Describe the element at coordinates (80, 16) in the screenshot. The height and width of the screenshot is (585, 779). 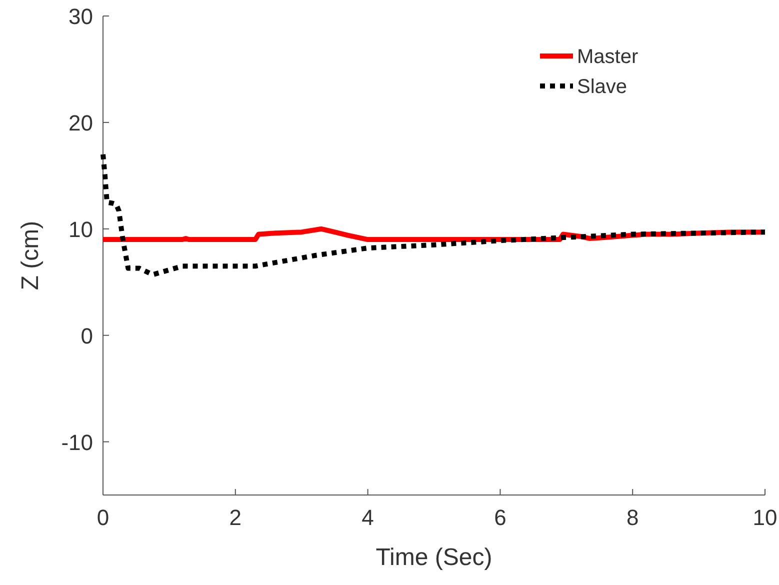
I see `y-tick-label: 30` at that location.